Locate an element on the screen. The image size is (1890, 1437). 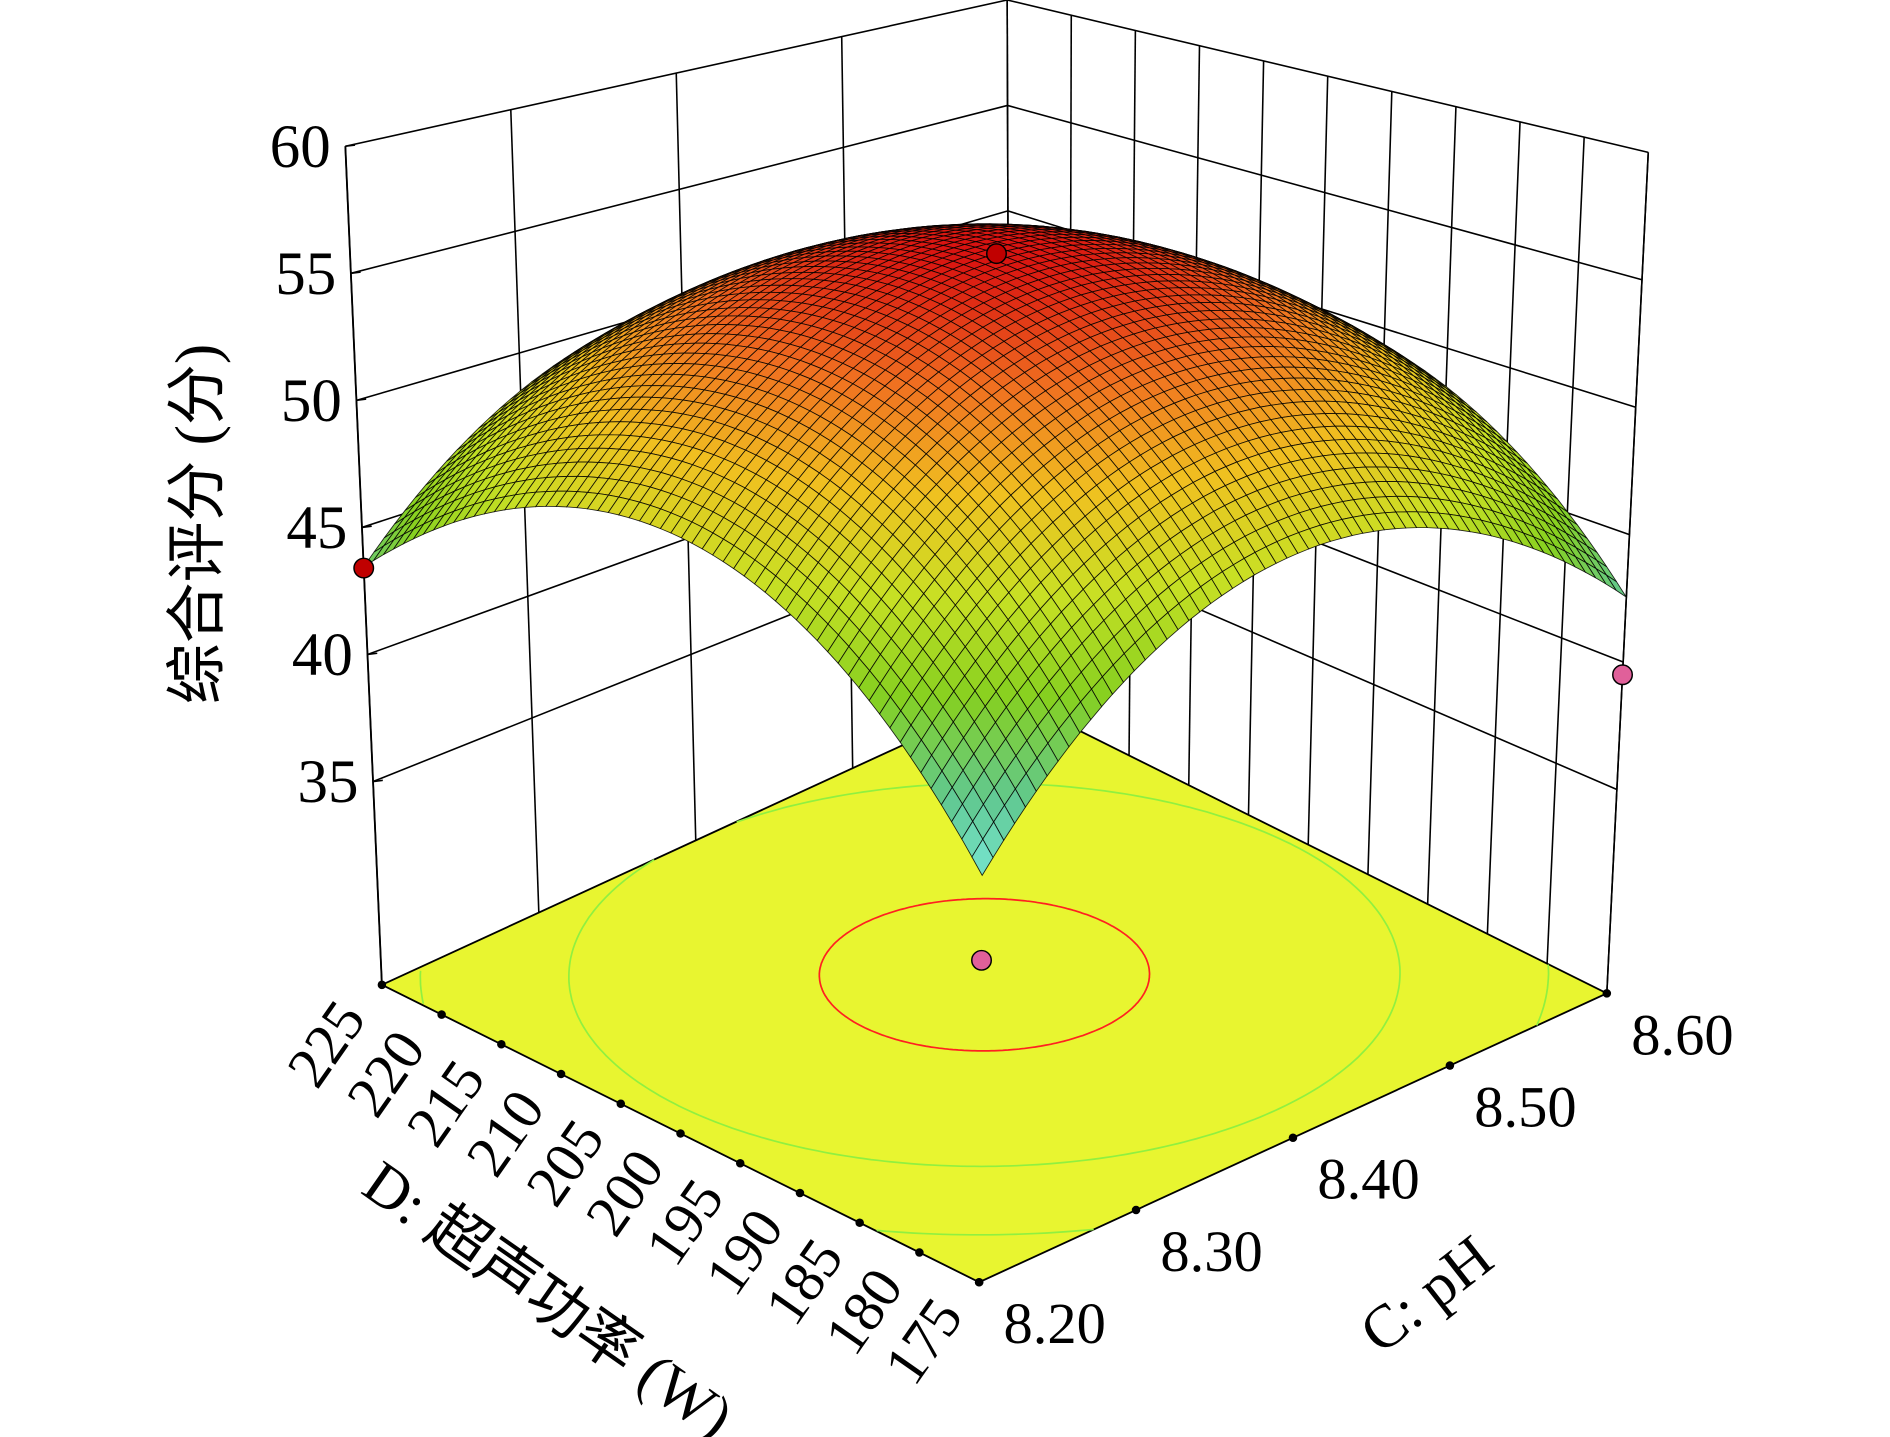
z-tick-label: 55 is located at coordinates (305, 274).